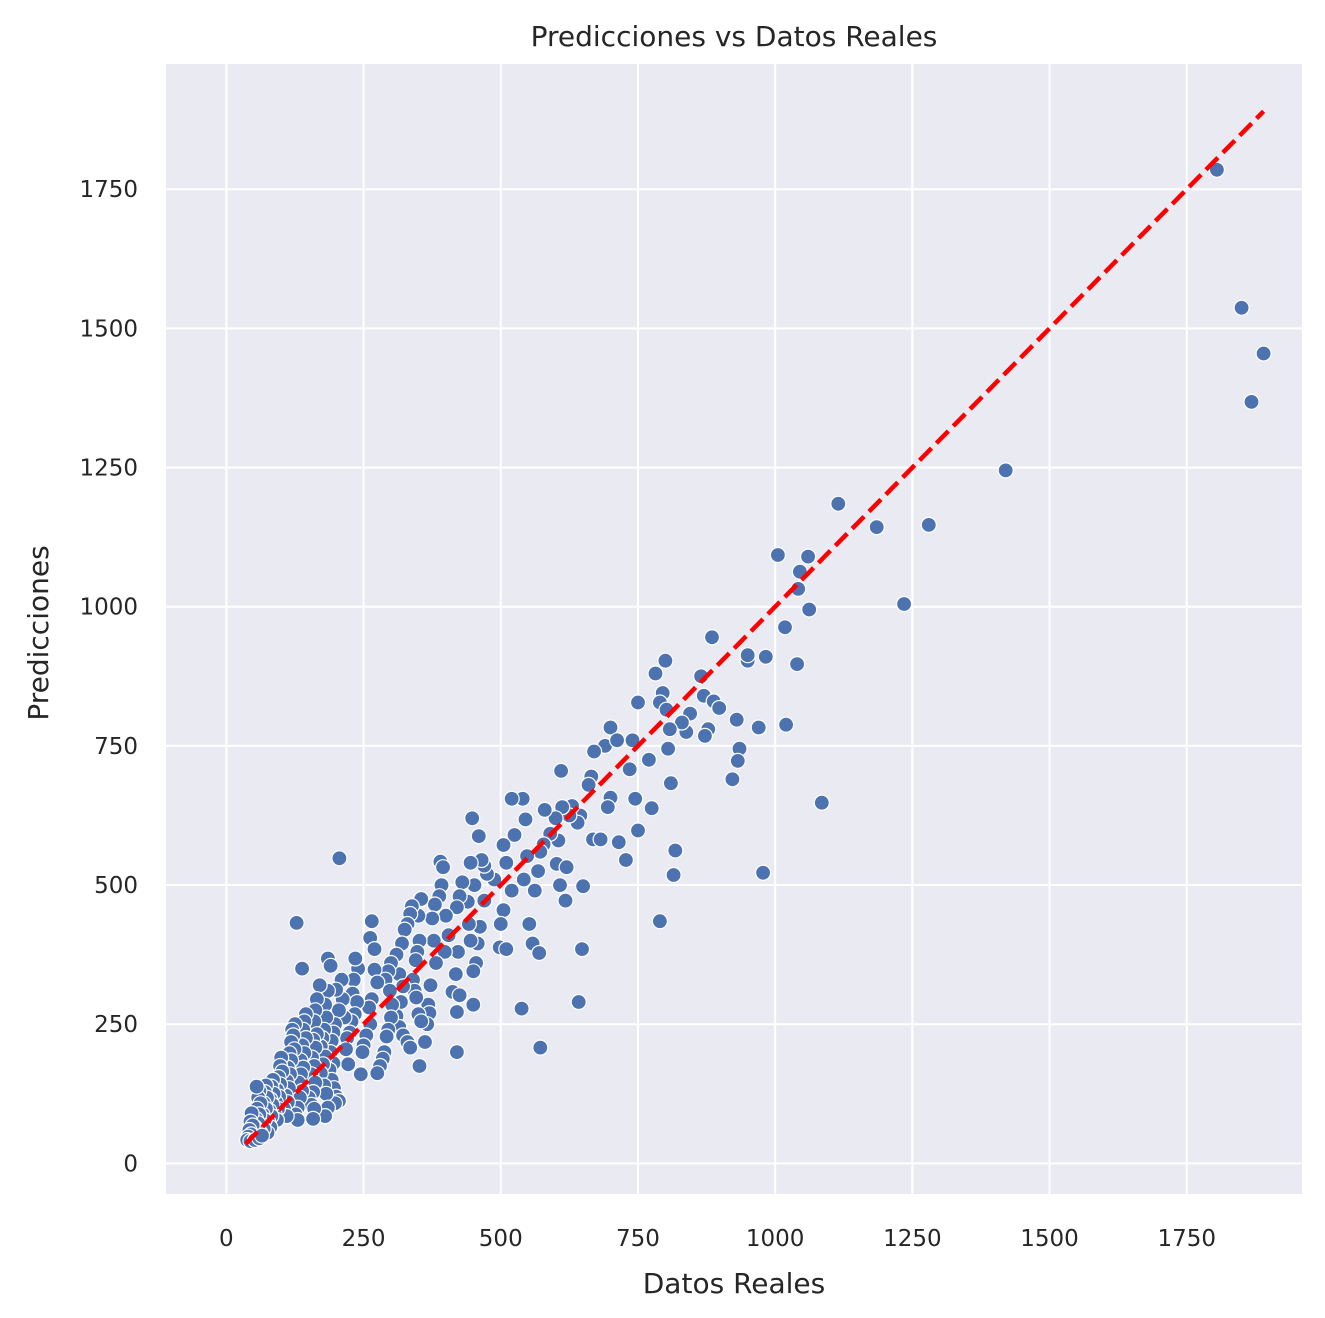 The image size is (1325, 1318). I want to click on x-tick-label: 500, so click(501, 1239).